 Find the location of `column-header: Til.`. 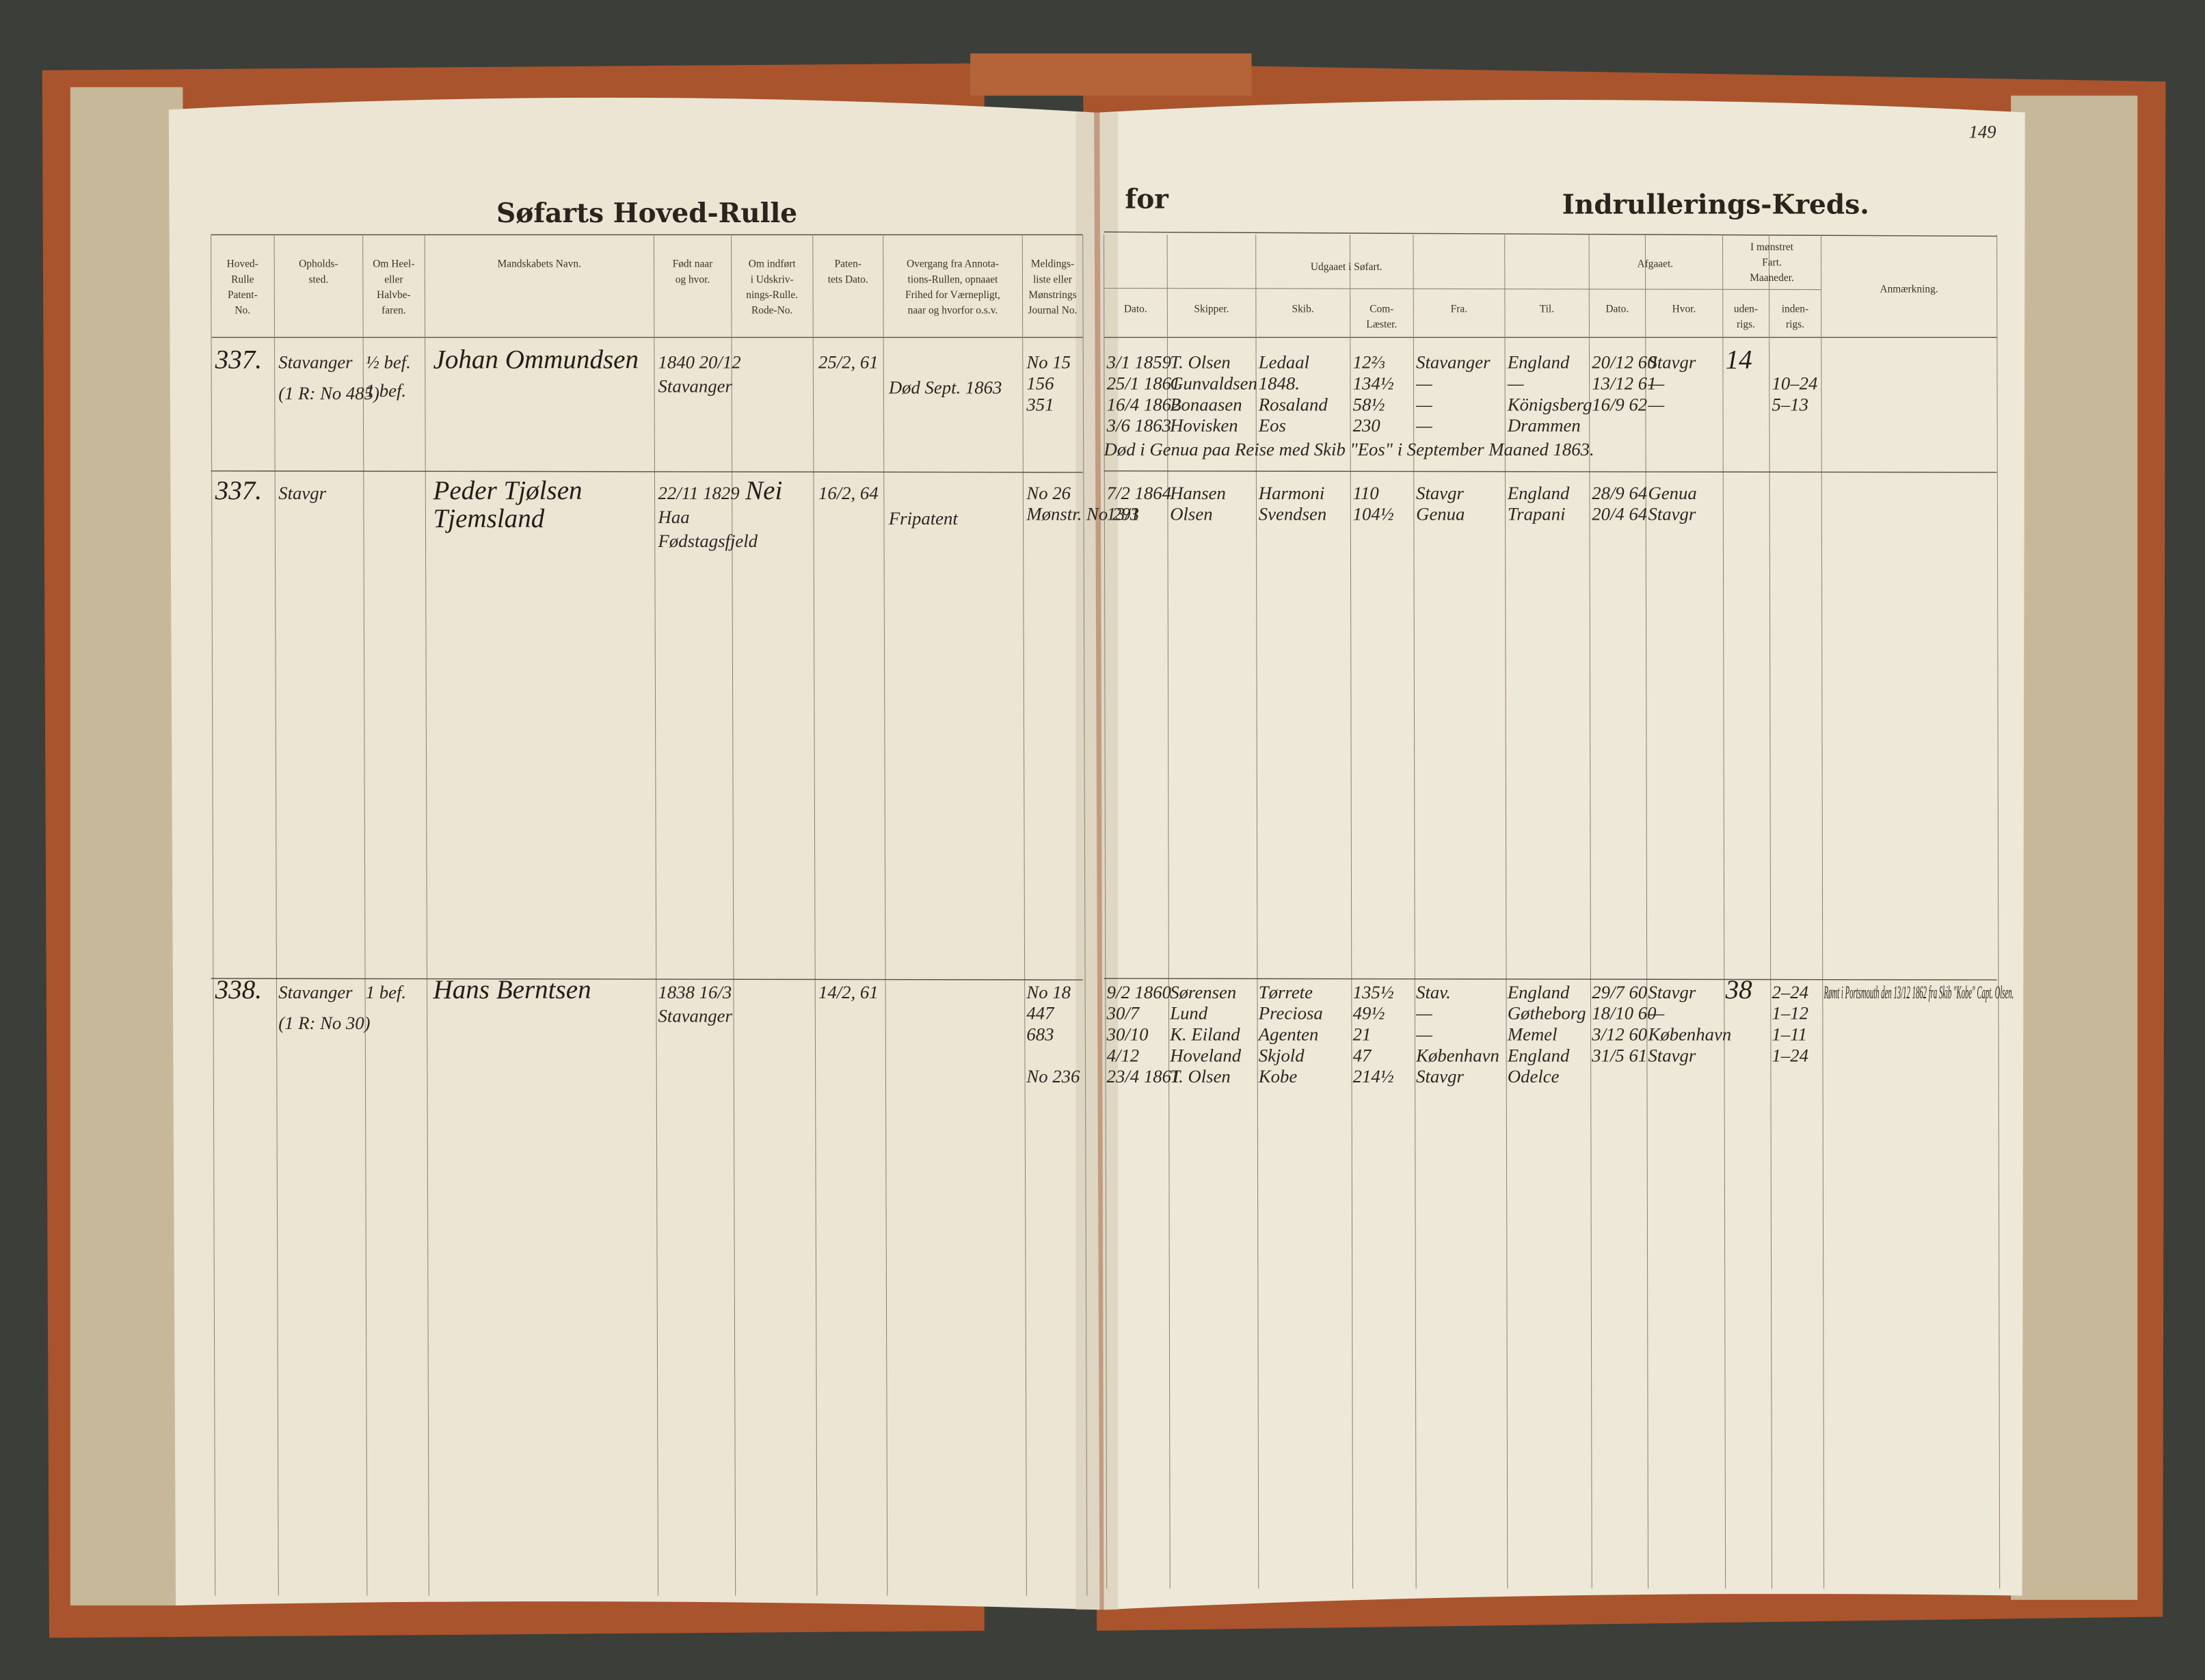

column-header: Til. is located at coordinates (1547, 309).